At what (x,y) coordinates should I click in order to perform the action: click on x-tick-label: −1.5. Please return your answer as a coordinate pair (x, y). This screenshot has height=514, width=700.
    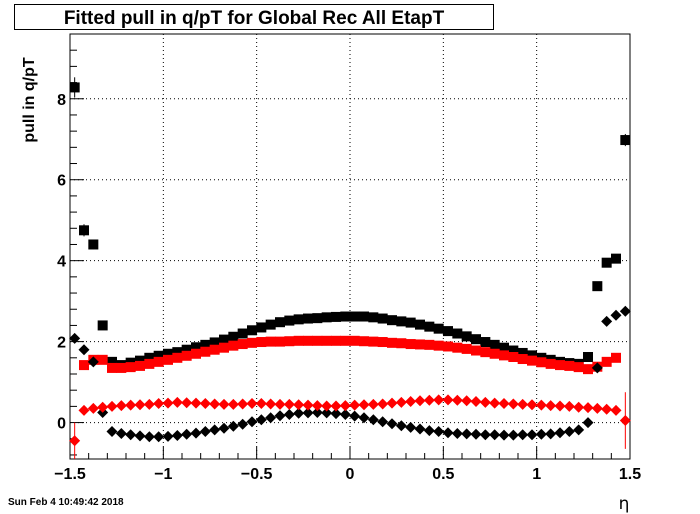
    Looking at the image, I should click on (70, 474).